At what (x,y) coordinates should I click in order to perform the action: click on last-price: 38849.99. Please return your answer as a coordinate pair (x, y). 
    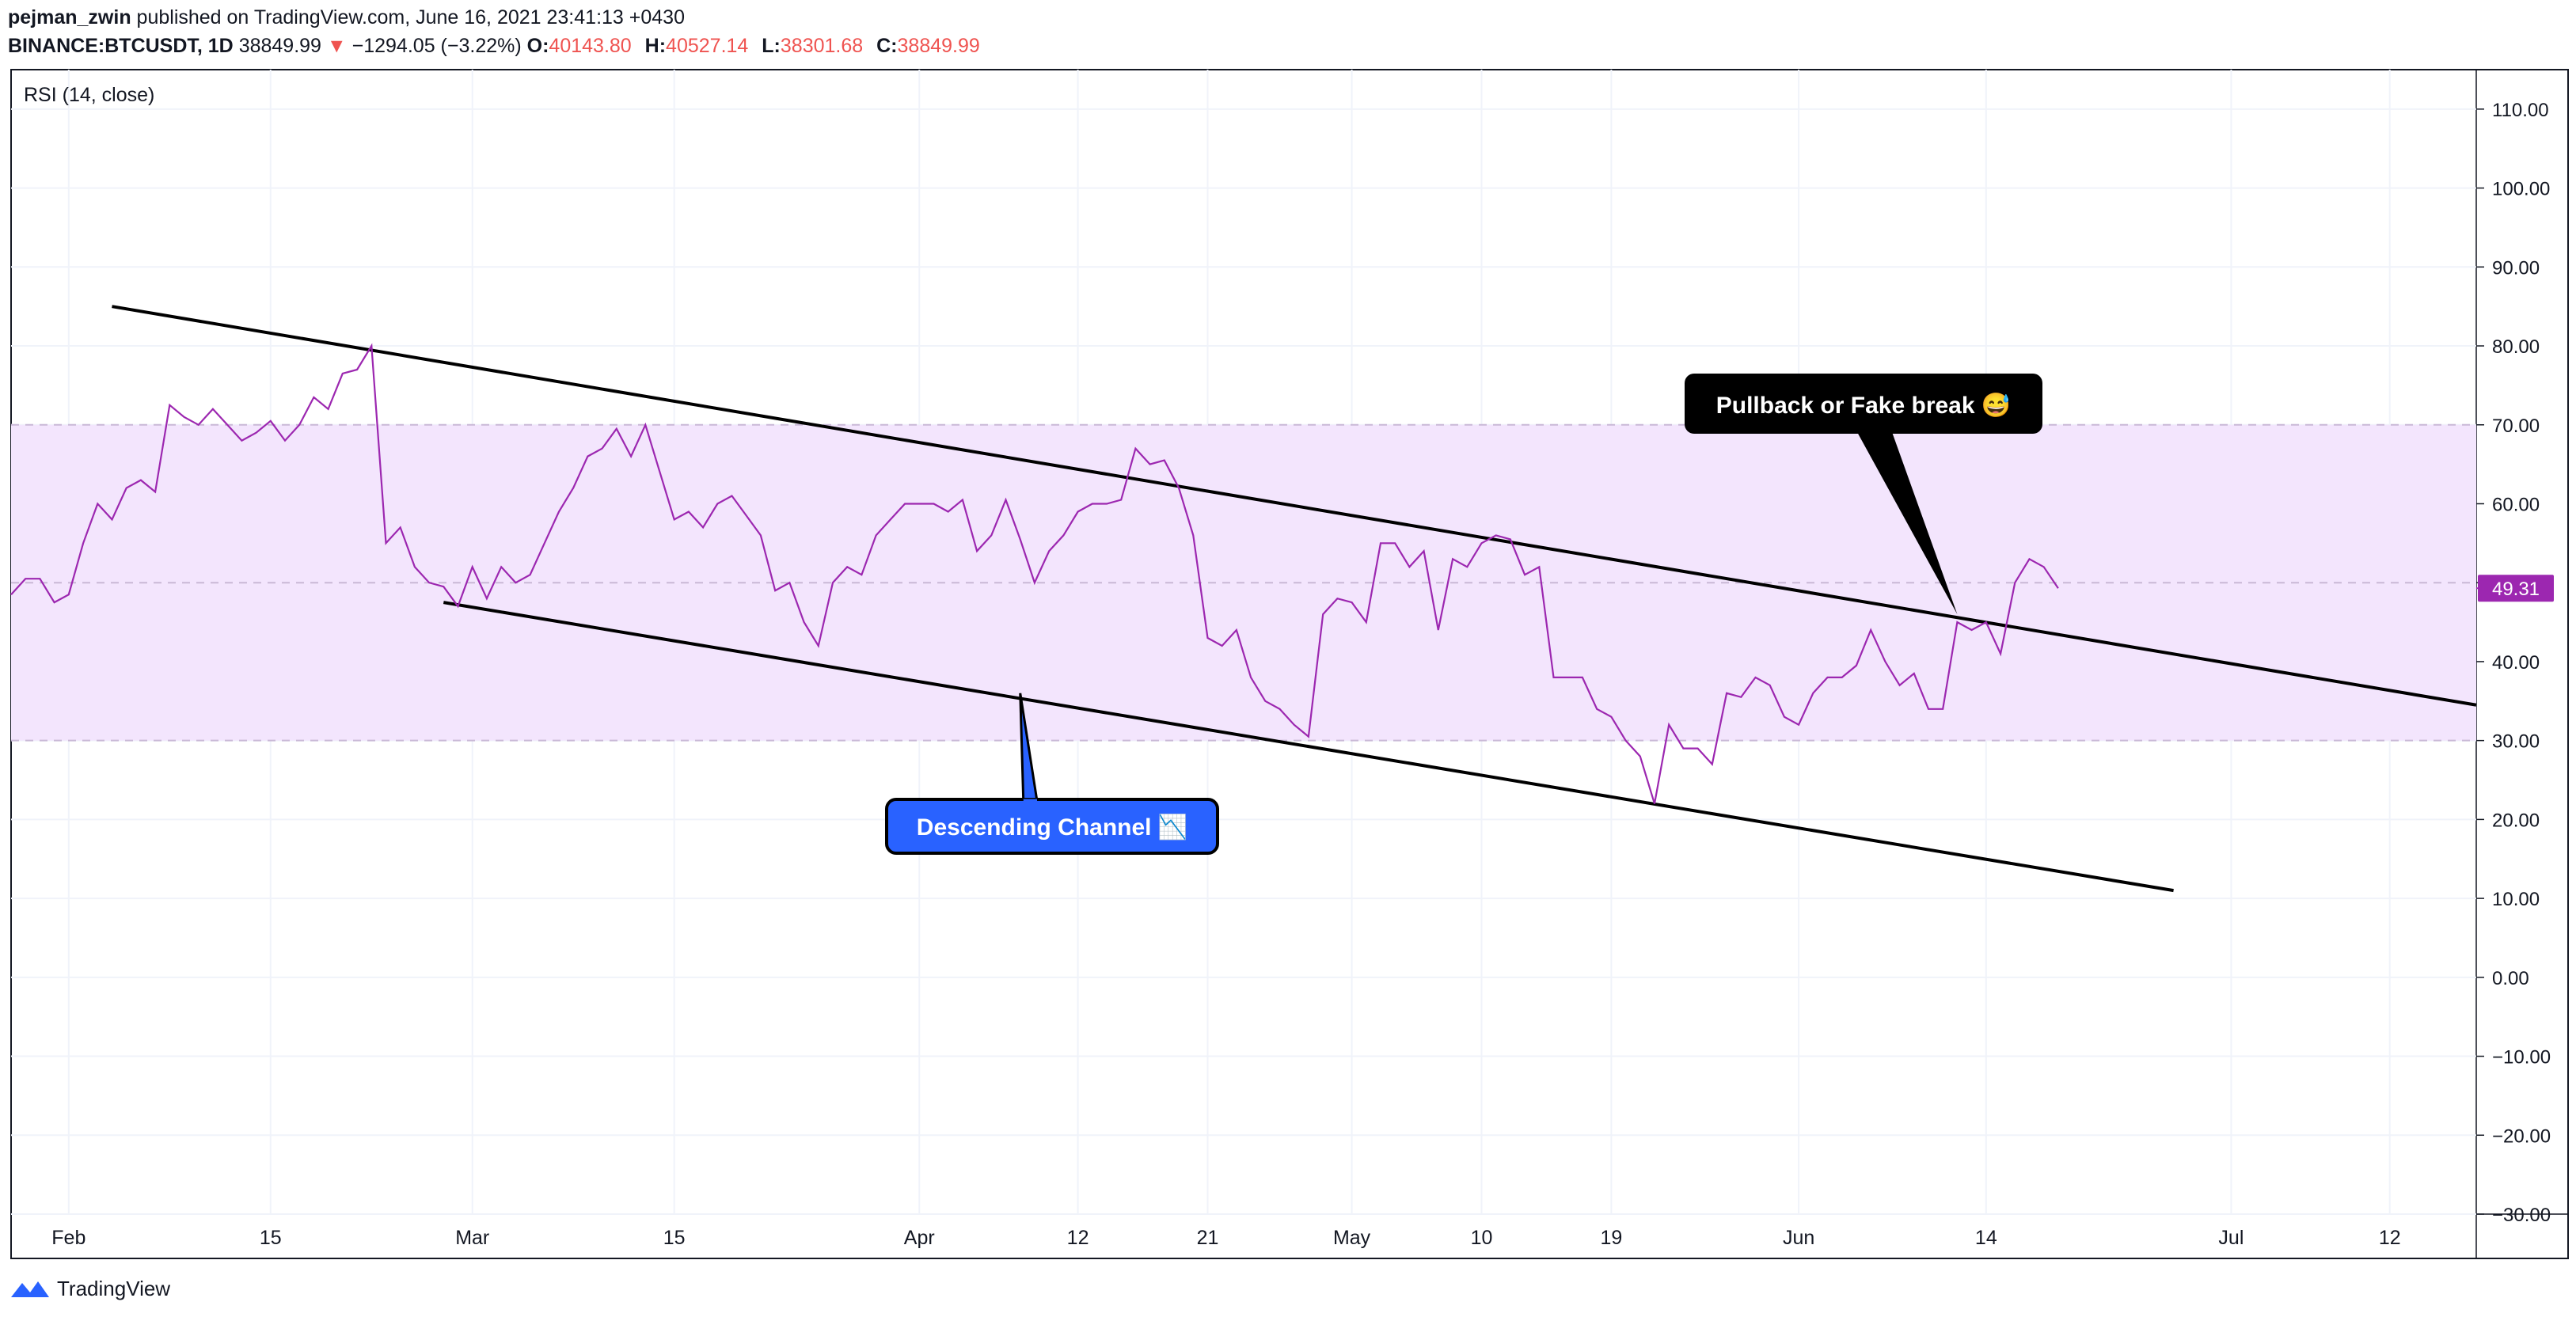
    Looking at the image, I should click on (279, 46).